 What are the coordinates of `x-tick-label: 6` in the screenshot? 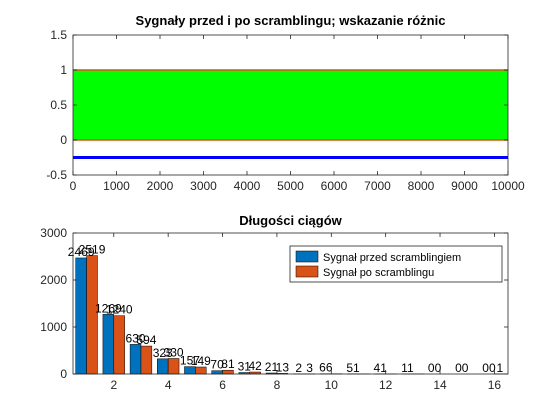 It's located at (222, 385).